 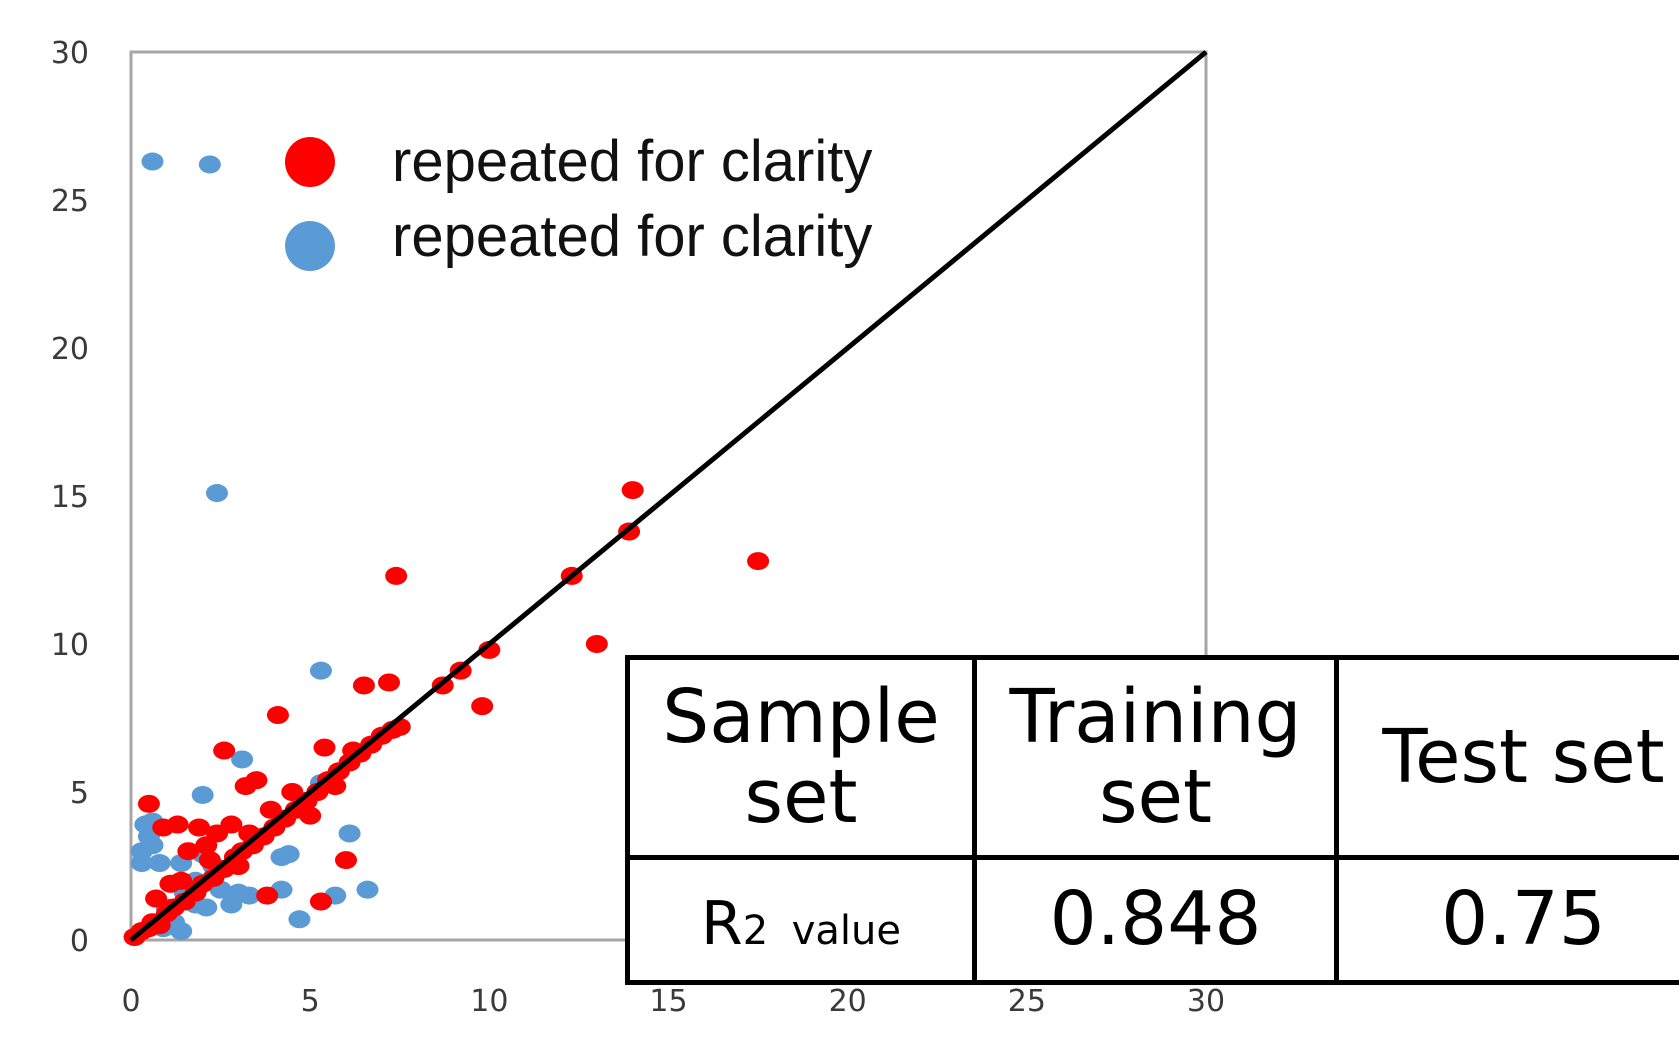 I want to click on legend-label-red: repeated for clarity, so click(x=632, y=161).